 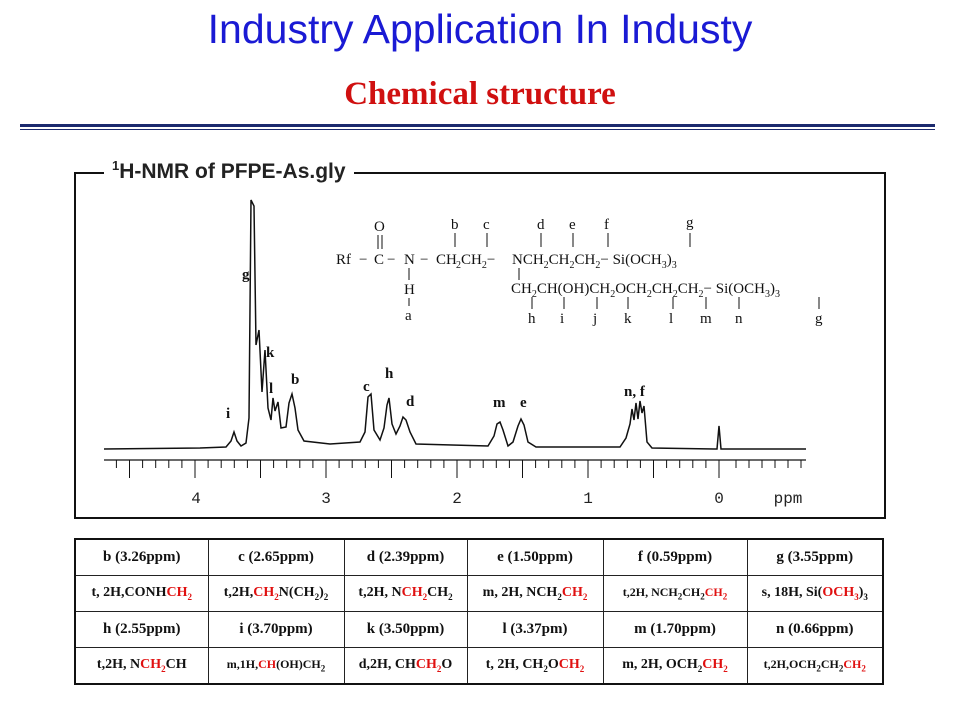 What do you see at coordinates (405, 557) in the screenshot?
I see `peak-shift-cell: d (2.39ppm)` at bounding box center [405, 557].